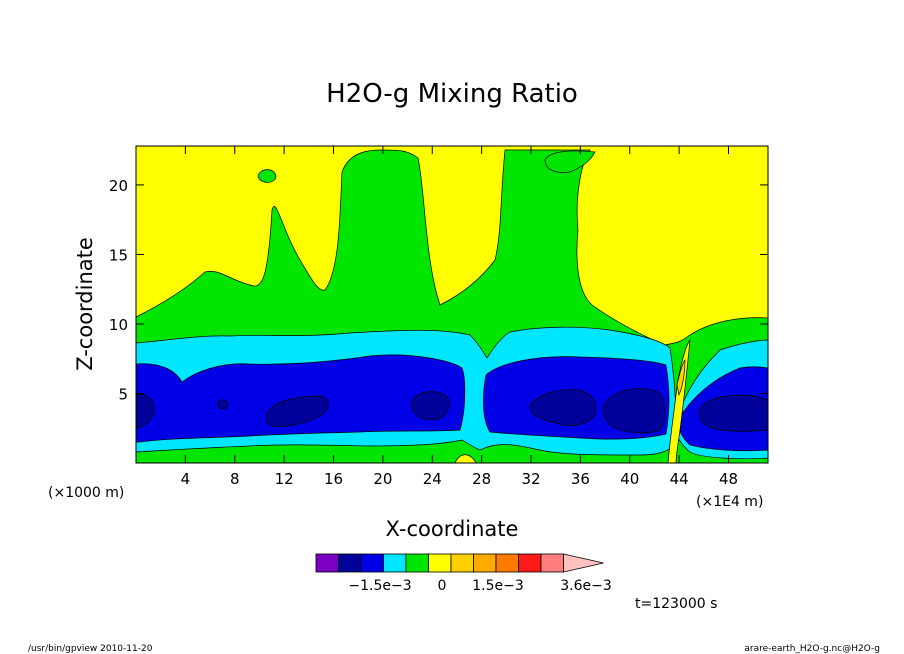  I want to click on x-unit-label: (×1000 m), so click(86, 493).